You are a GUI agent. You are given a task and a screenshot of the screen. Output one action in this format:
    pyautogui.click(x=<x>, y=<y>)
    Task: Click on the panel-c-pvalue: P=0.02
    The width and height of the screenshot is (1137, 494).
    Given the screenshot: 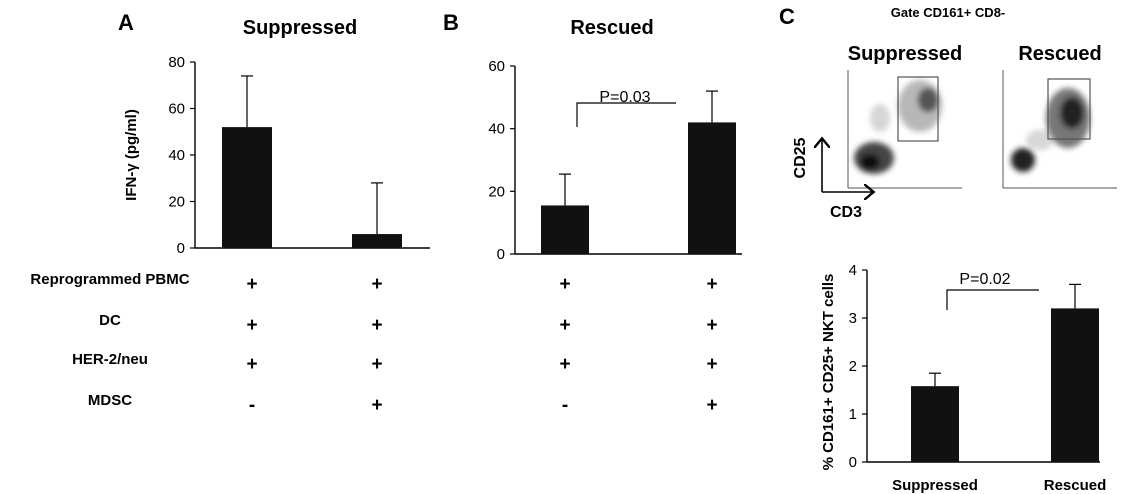 What is the action you would take?
    pyautogui.click(x=984, y=279)
    